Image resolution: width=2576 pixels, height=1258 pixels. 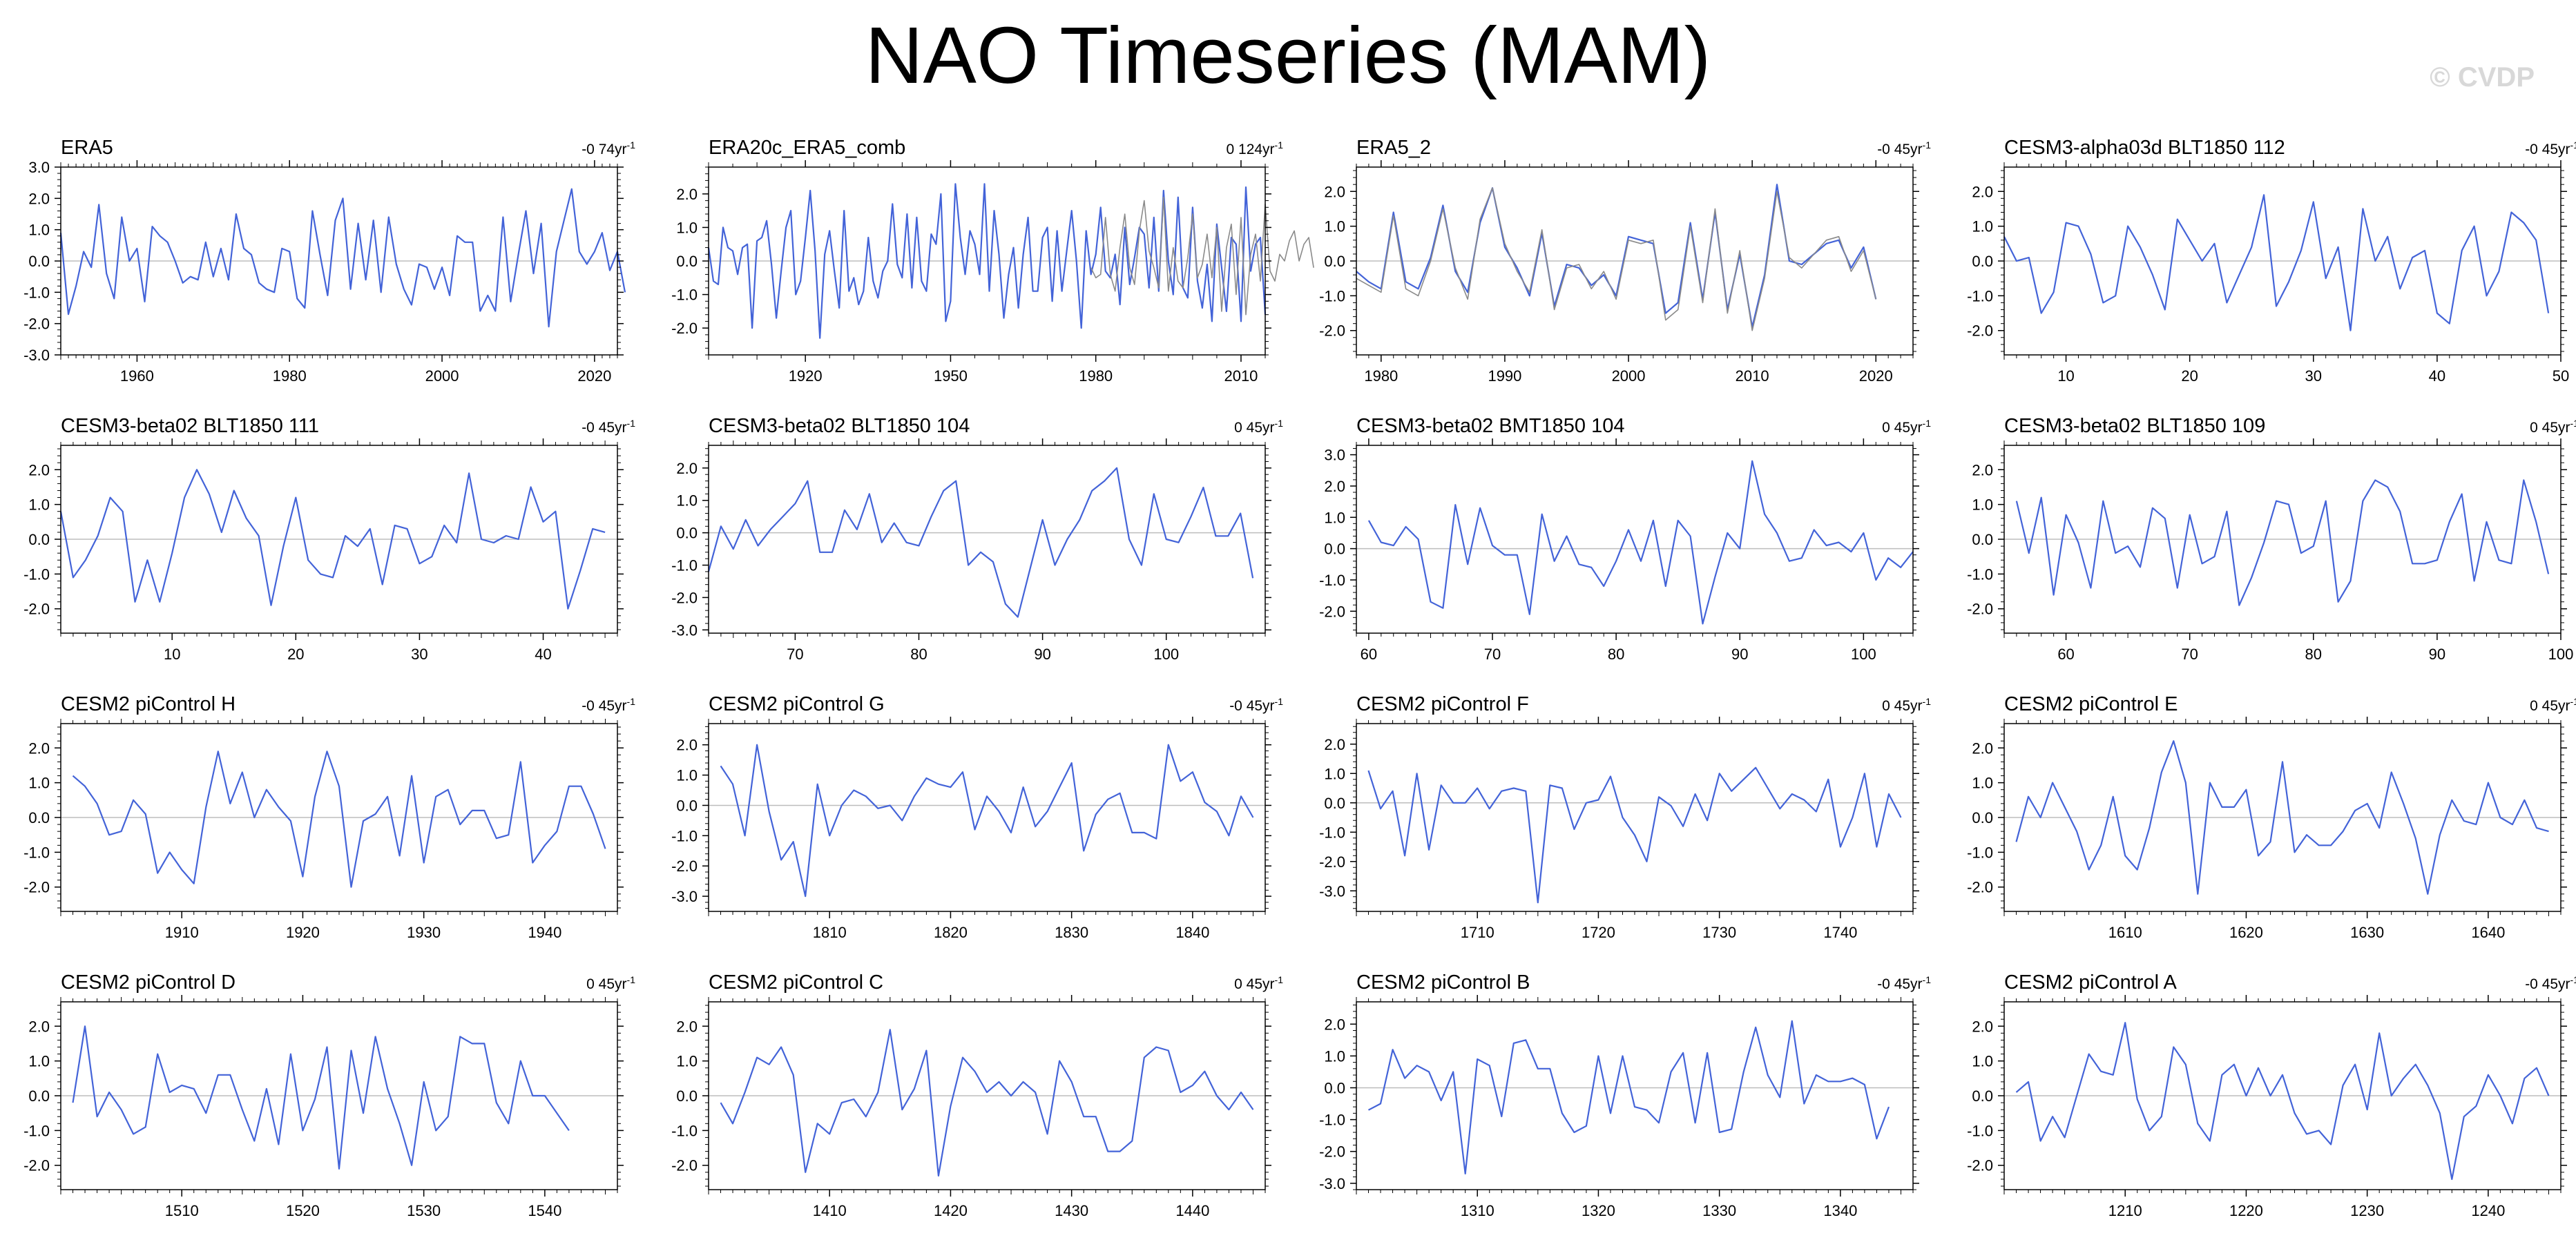 I want to click on x-tick-label: 1940, so click(x=544, y=933).